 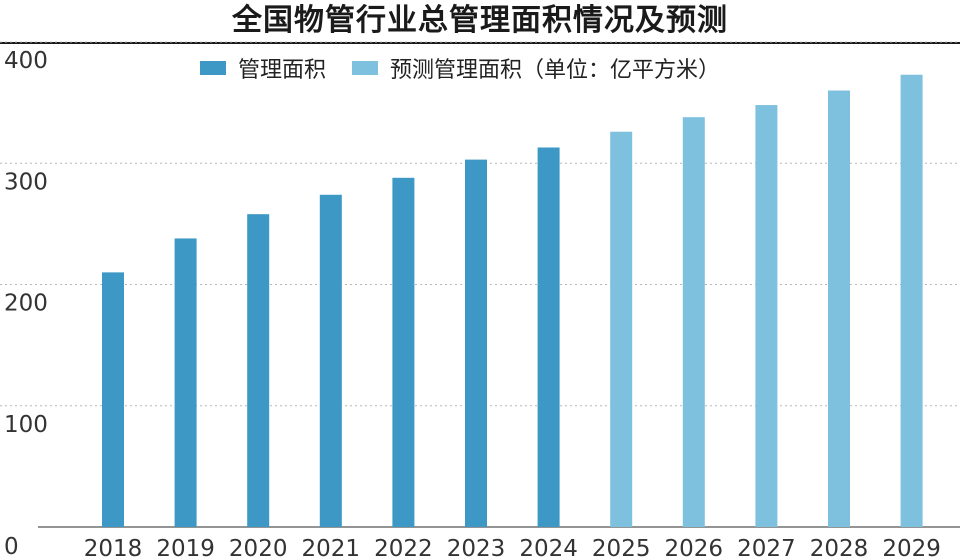 I want to click on bar-actual-2022, so click(x=403, y=352).